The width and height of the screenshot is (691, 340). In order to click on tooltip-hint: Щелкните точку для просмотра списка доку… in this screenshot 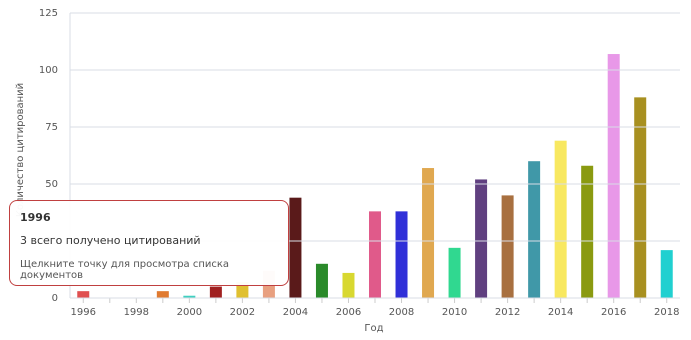, I will do `click(125, 270)`.